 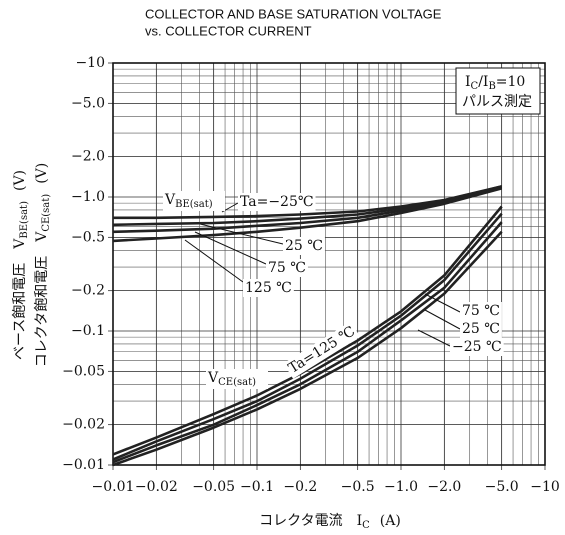 I want to click on y-tick-label: −0.02, so click(x=83, y=425).